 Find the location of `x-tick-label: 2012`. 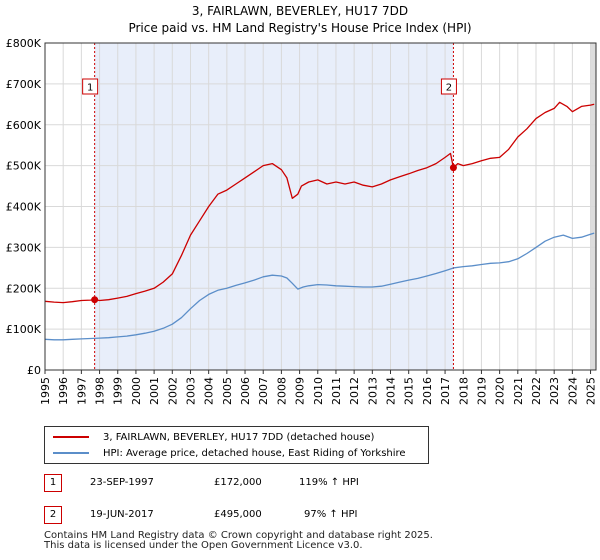

x-tick-label: 2012 is located at coordinates (354, 391).